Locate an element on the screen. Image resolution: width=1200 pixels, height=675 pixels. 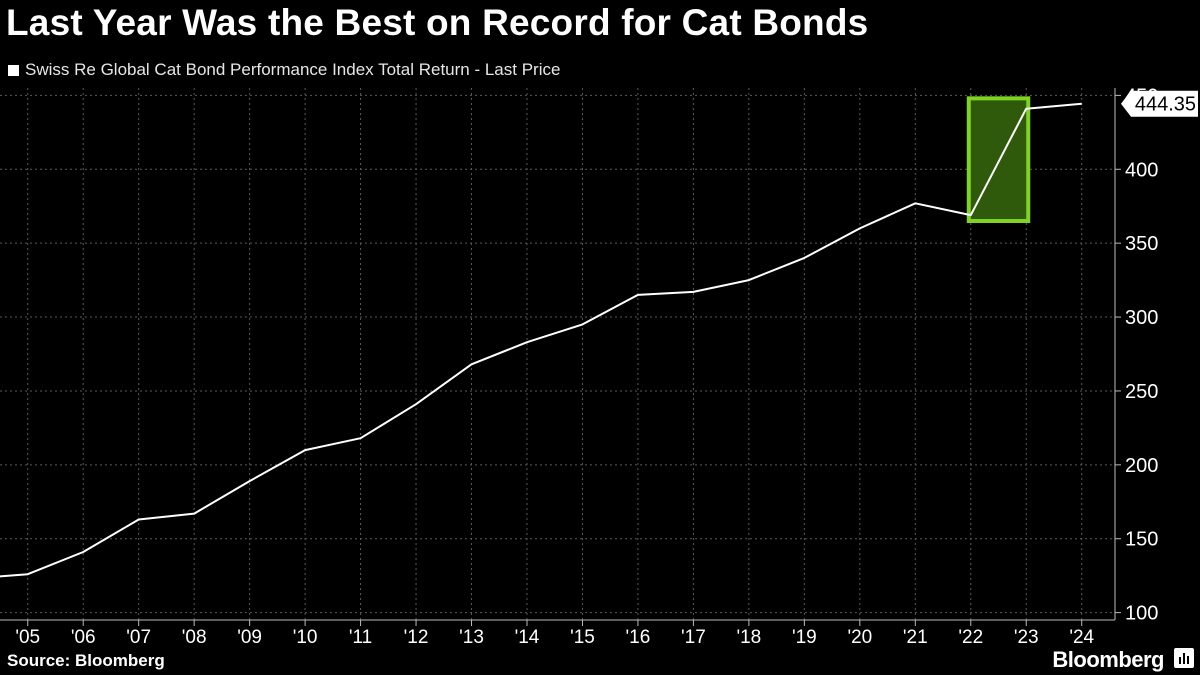
brand-logo: Bloomberg is located at coordinates (1108, 659).